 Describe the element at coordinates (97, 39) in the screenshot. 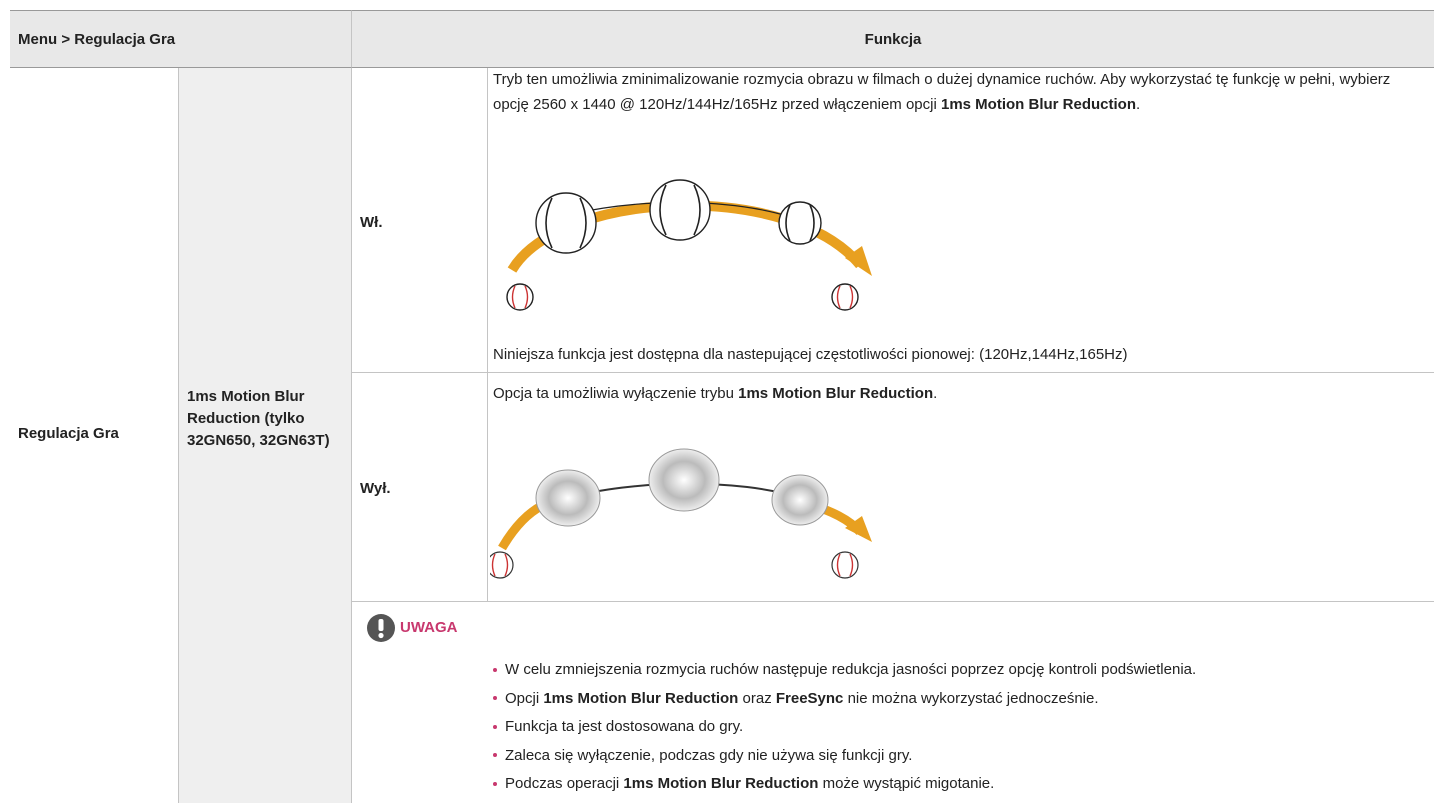

I see `header-menu-text: Menu > Regulacja Gra` at that location.